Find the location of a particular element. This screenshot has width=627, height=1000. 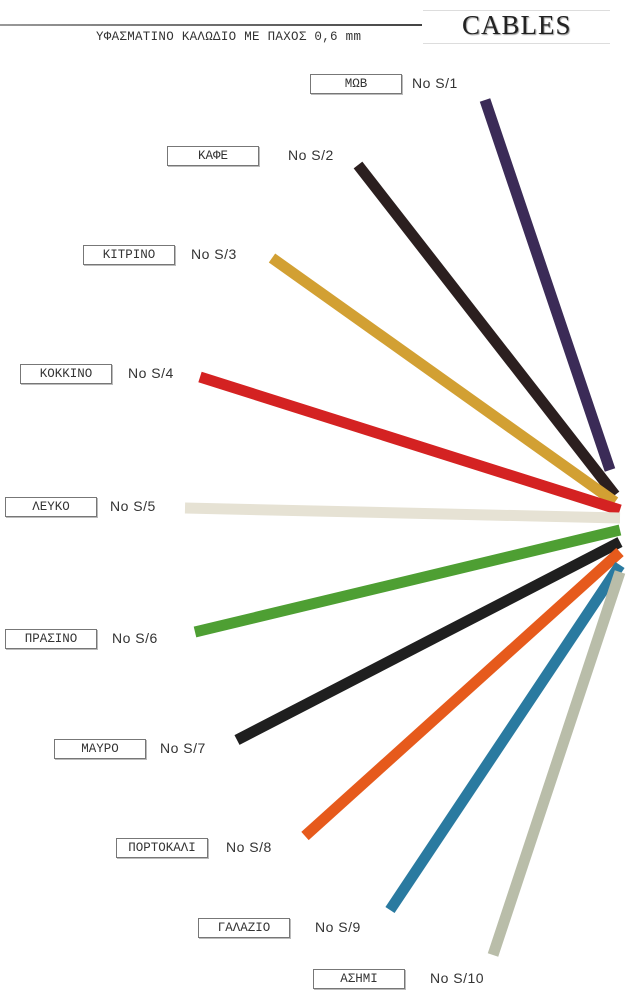

cable-color-label: ΚΑΦΕ is located at coordinates (213, 156).